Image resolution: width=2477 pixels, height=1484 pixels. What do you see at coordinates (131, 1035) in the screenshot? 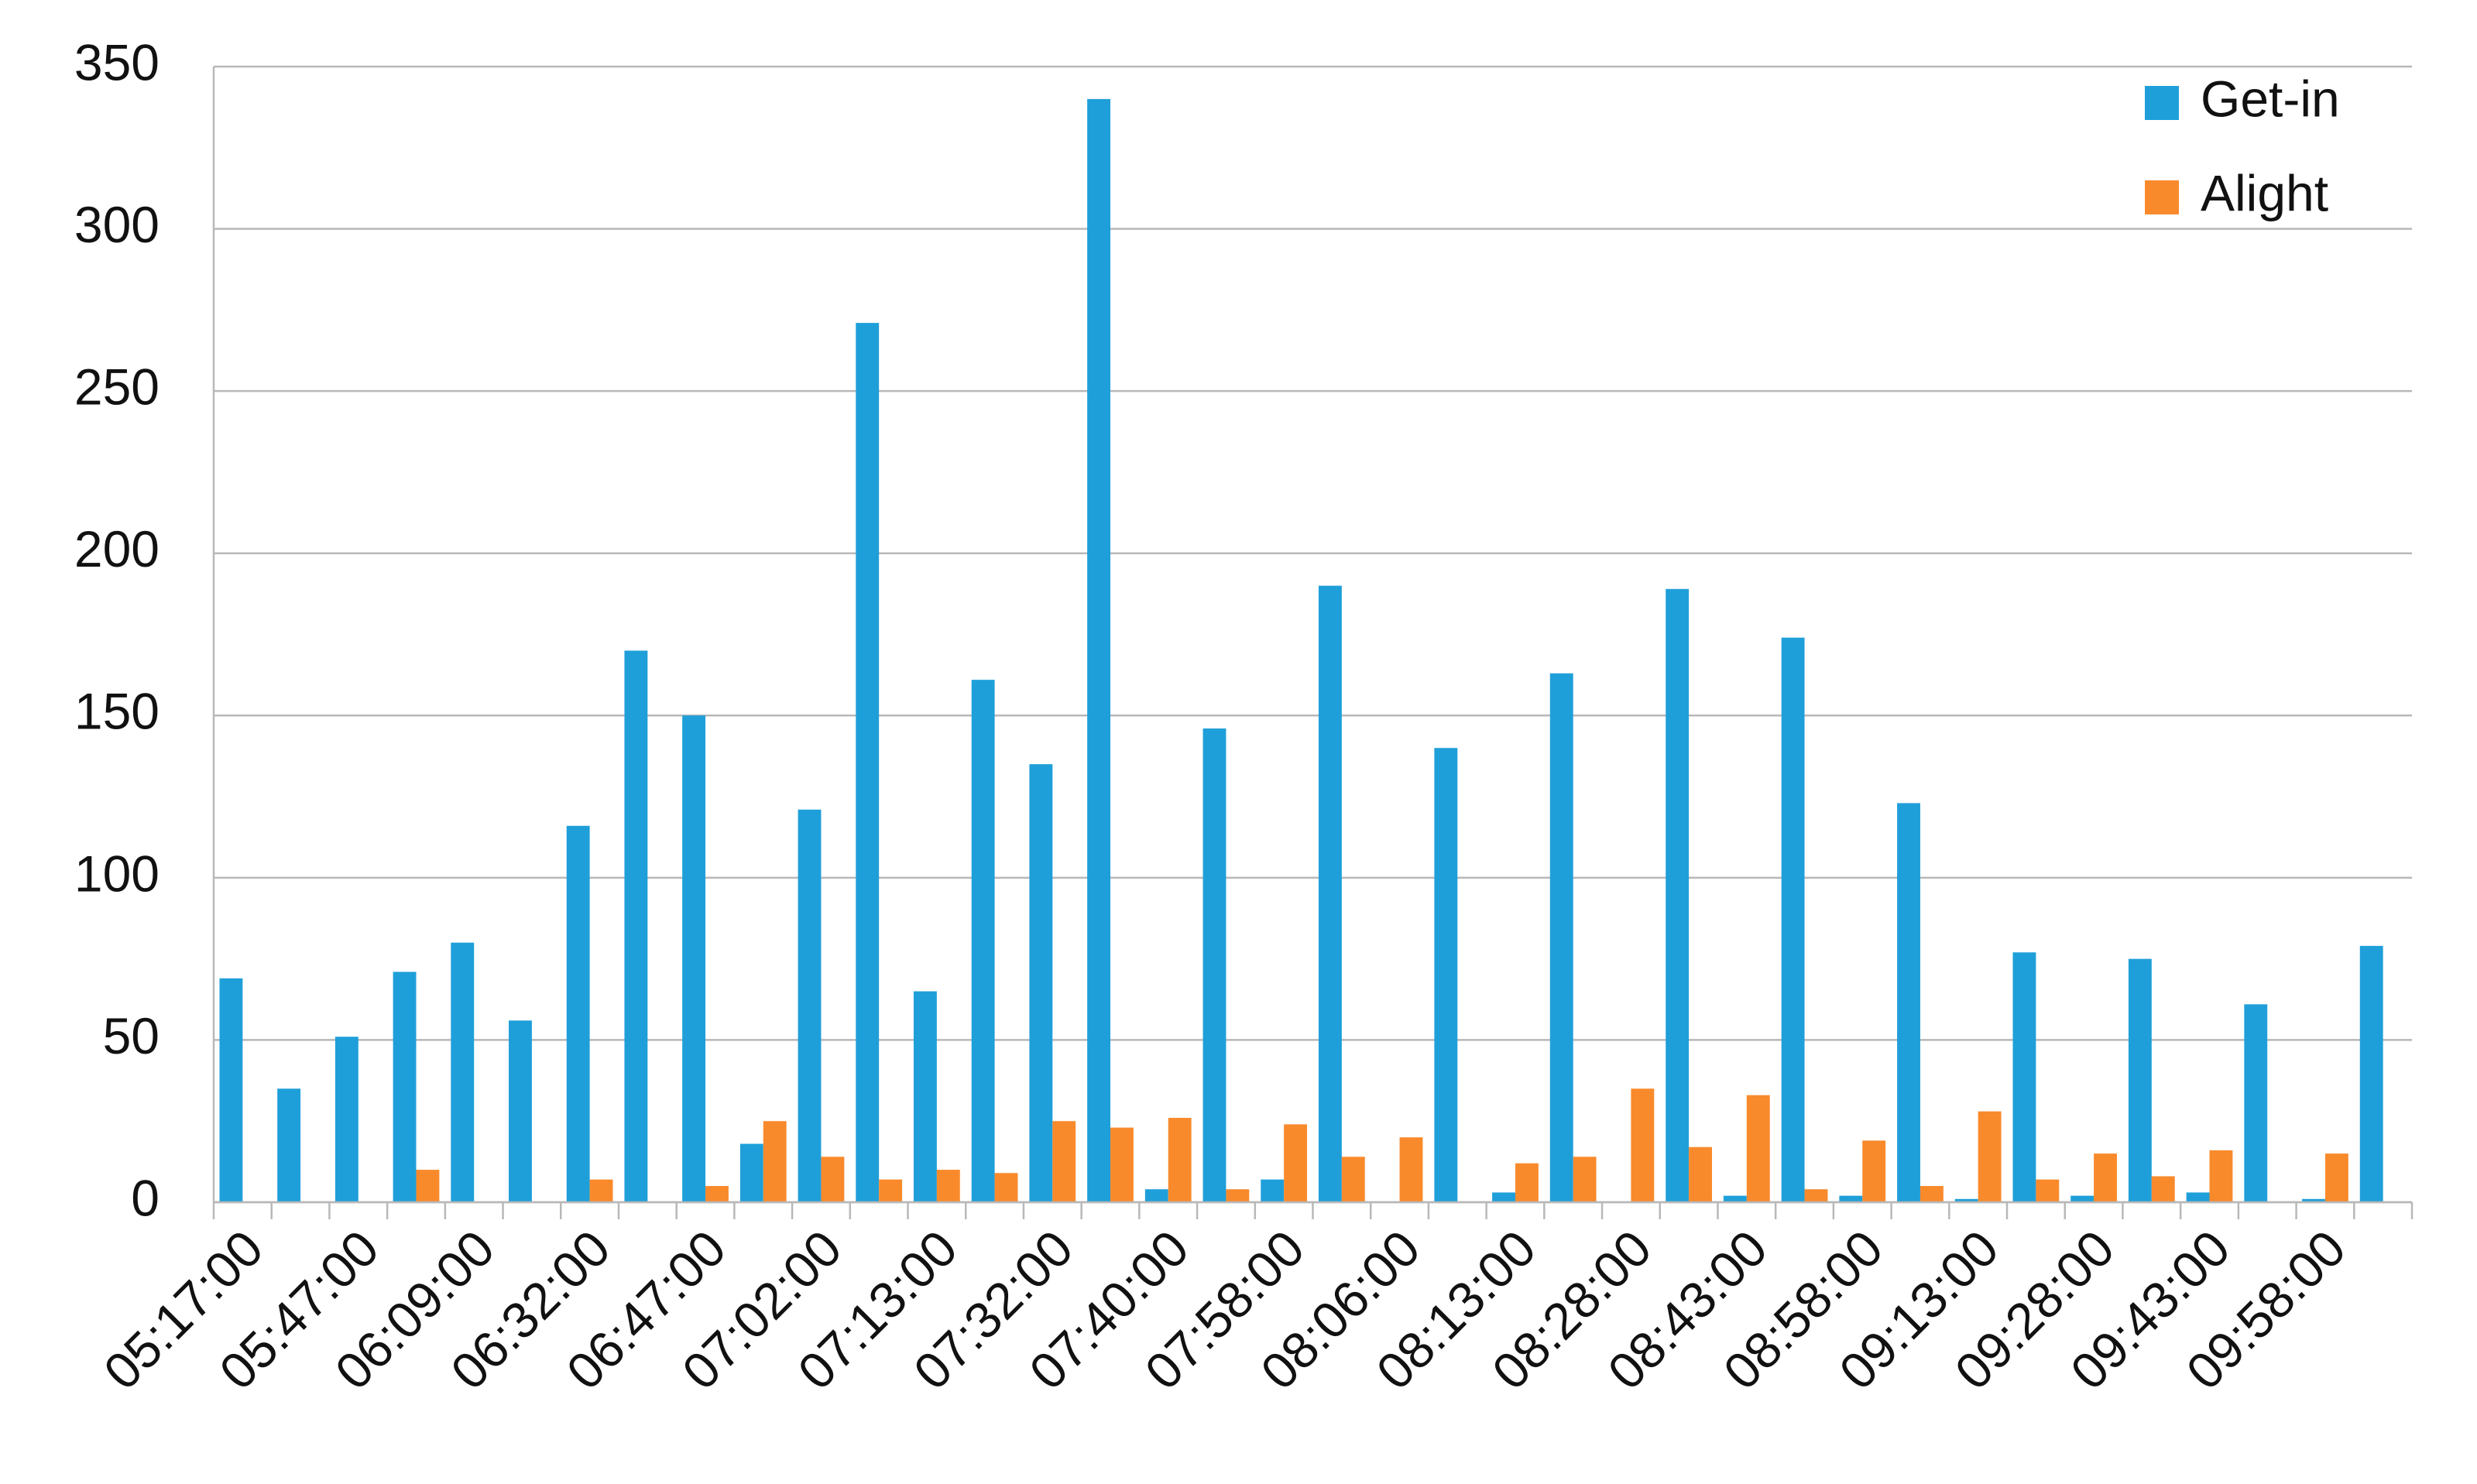
I see `y-tick-label: 50` at bounding box center [131, 1035].